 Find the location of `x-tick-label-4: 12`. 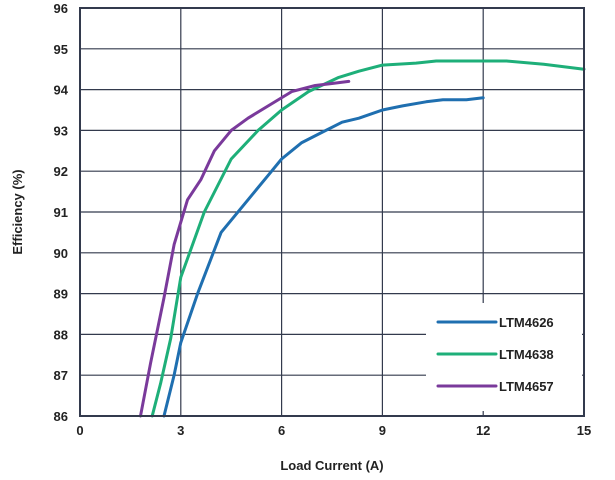

x-tick-label-4: 12 is located at coordinates (483, 430).